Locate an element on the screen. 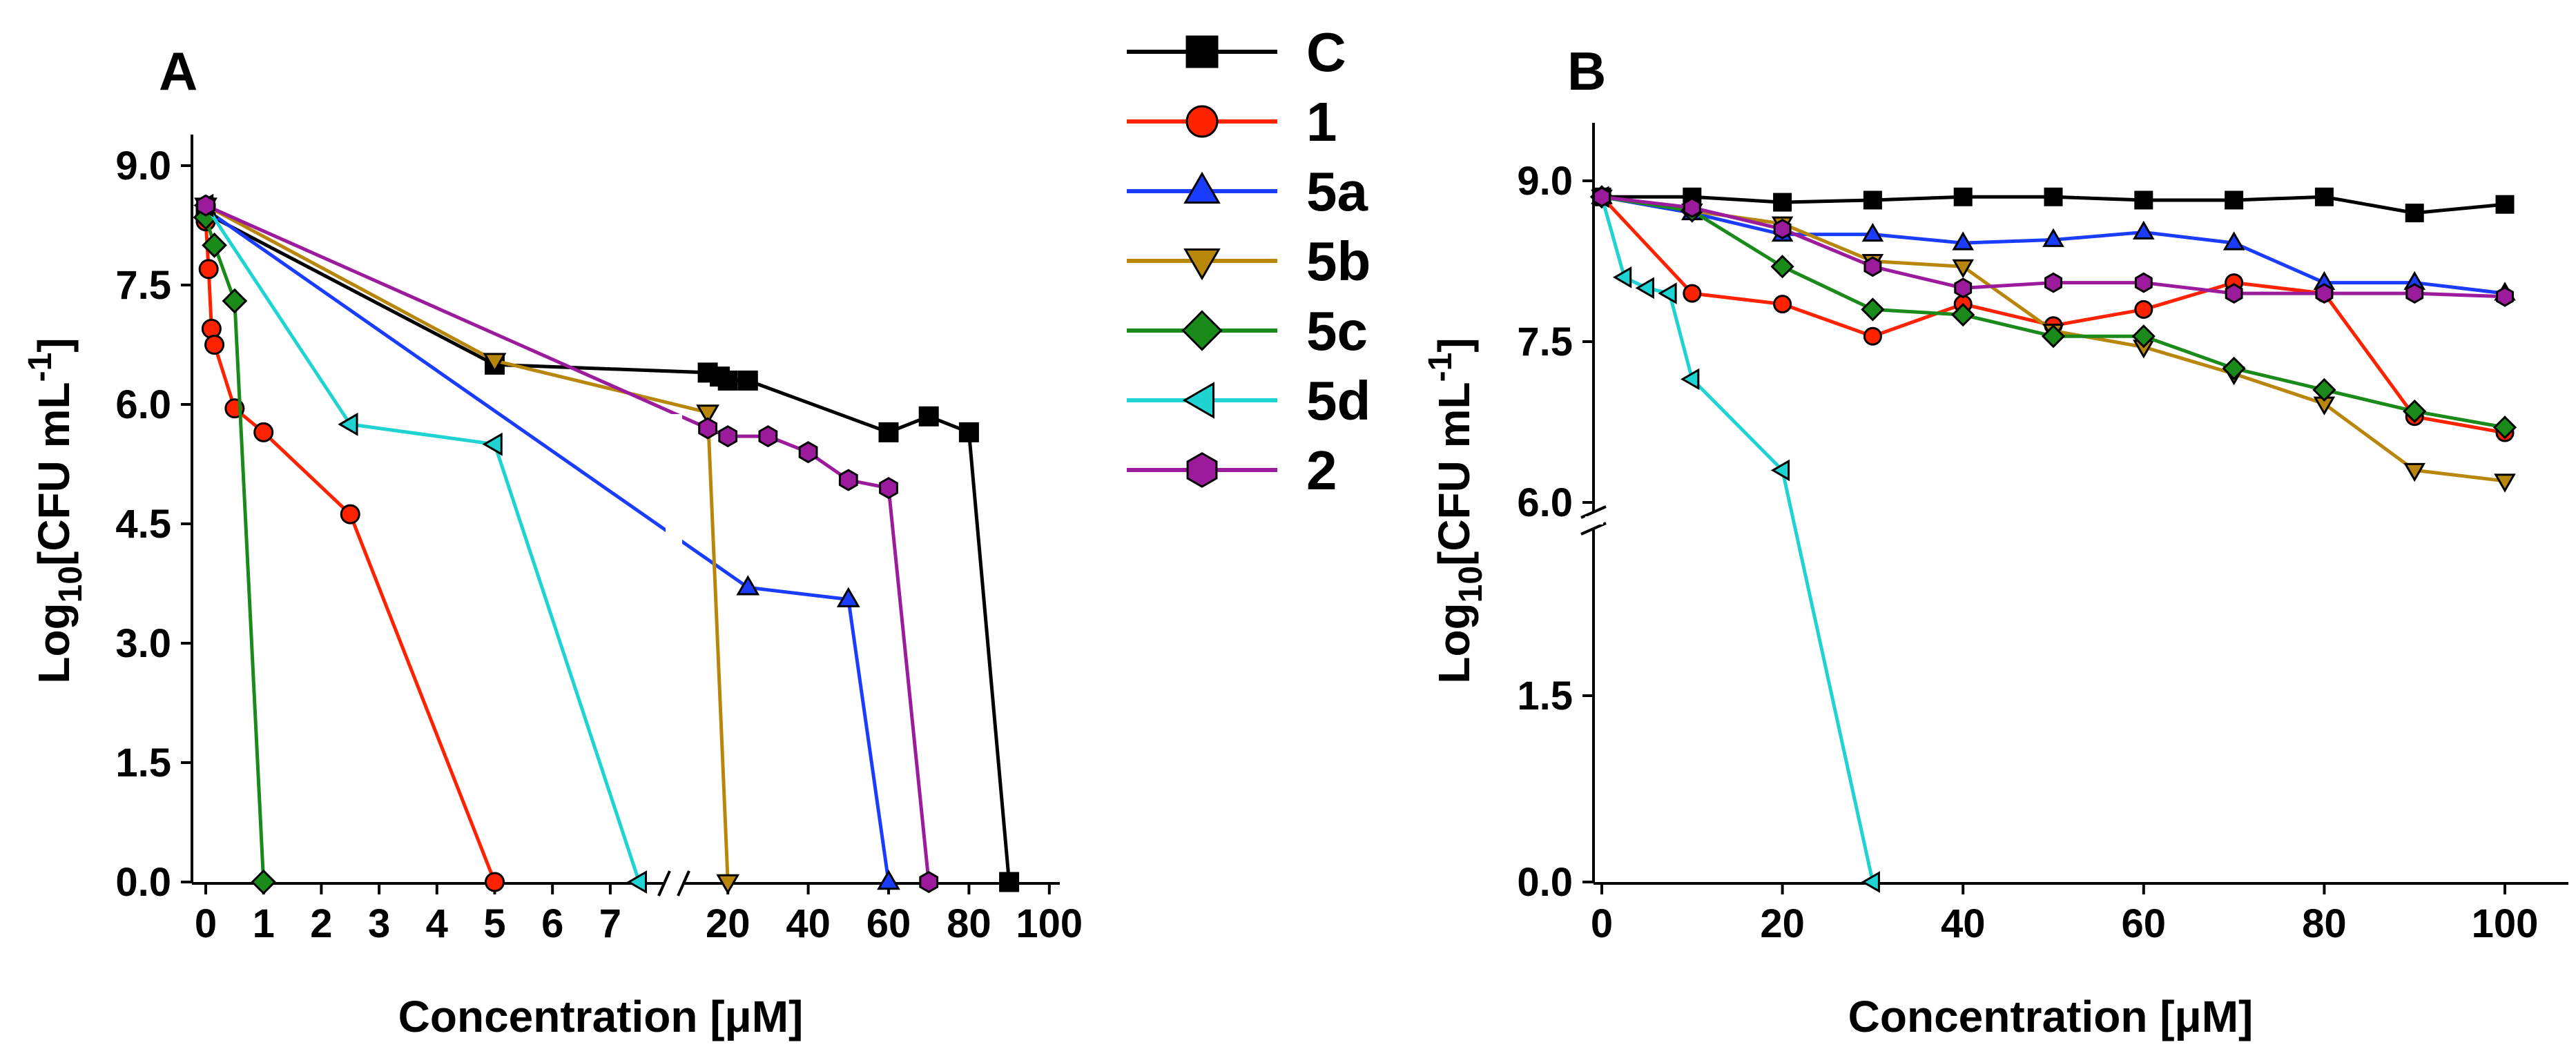 Image resolution: width=2576 pixels, height=1058 pixels. x-tick-label: 0 is located at coordinates (206, 923).